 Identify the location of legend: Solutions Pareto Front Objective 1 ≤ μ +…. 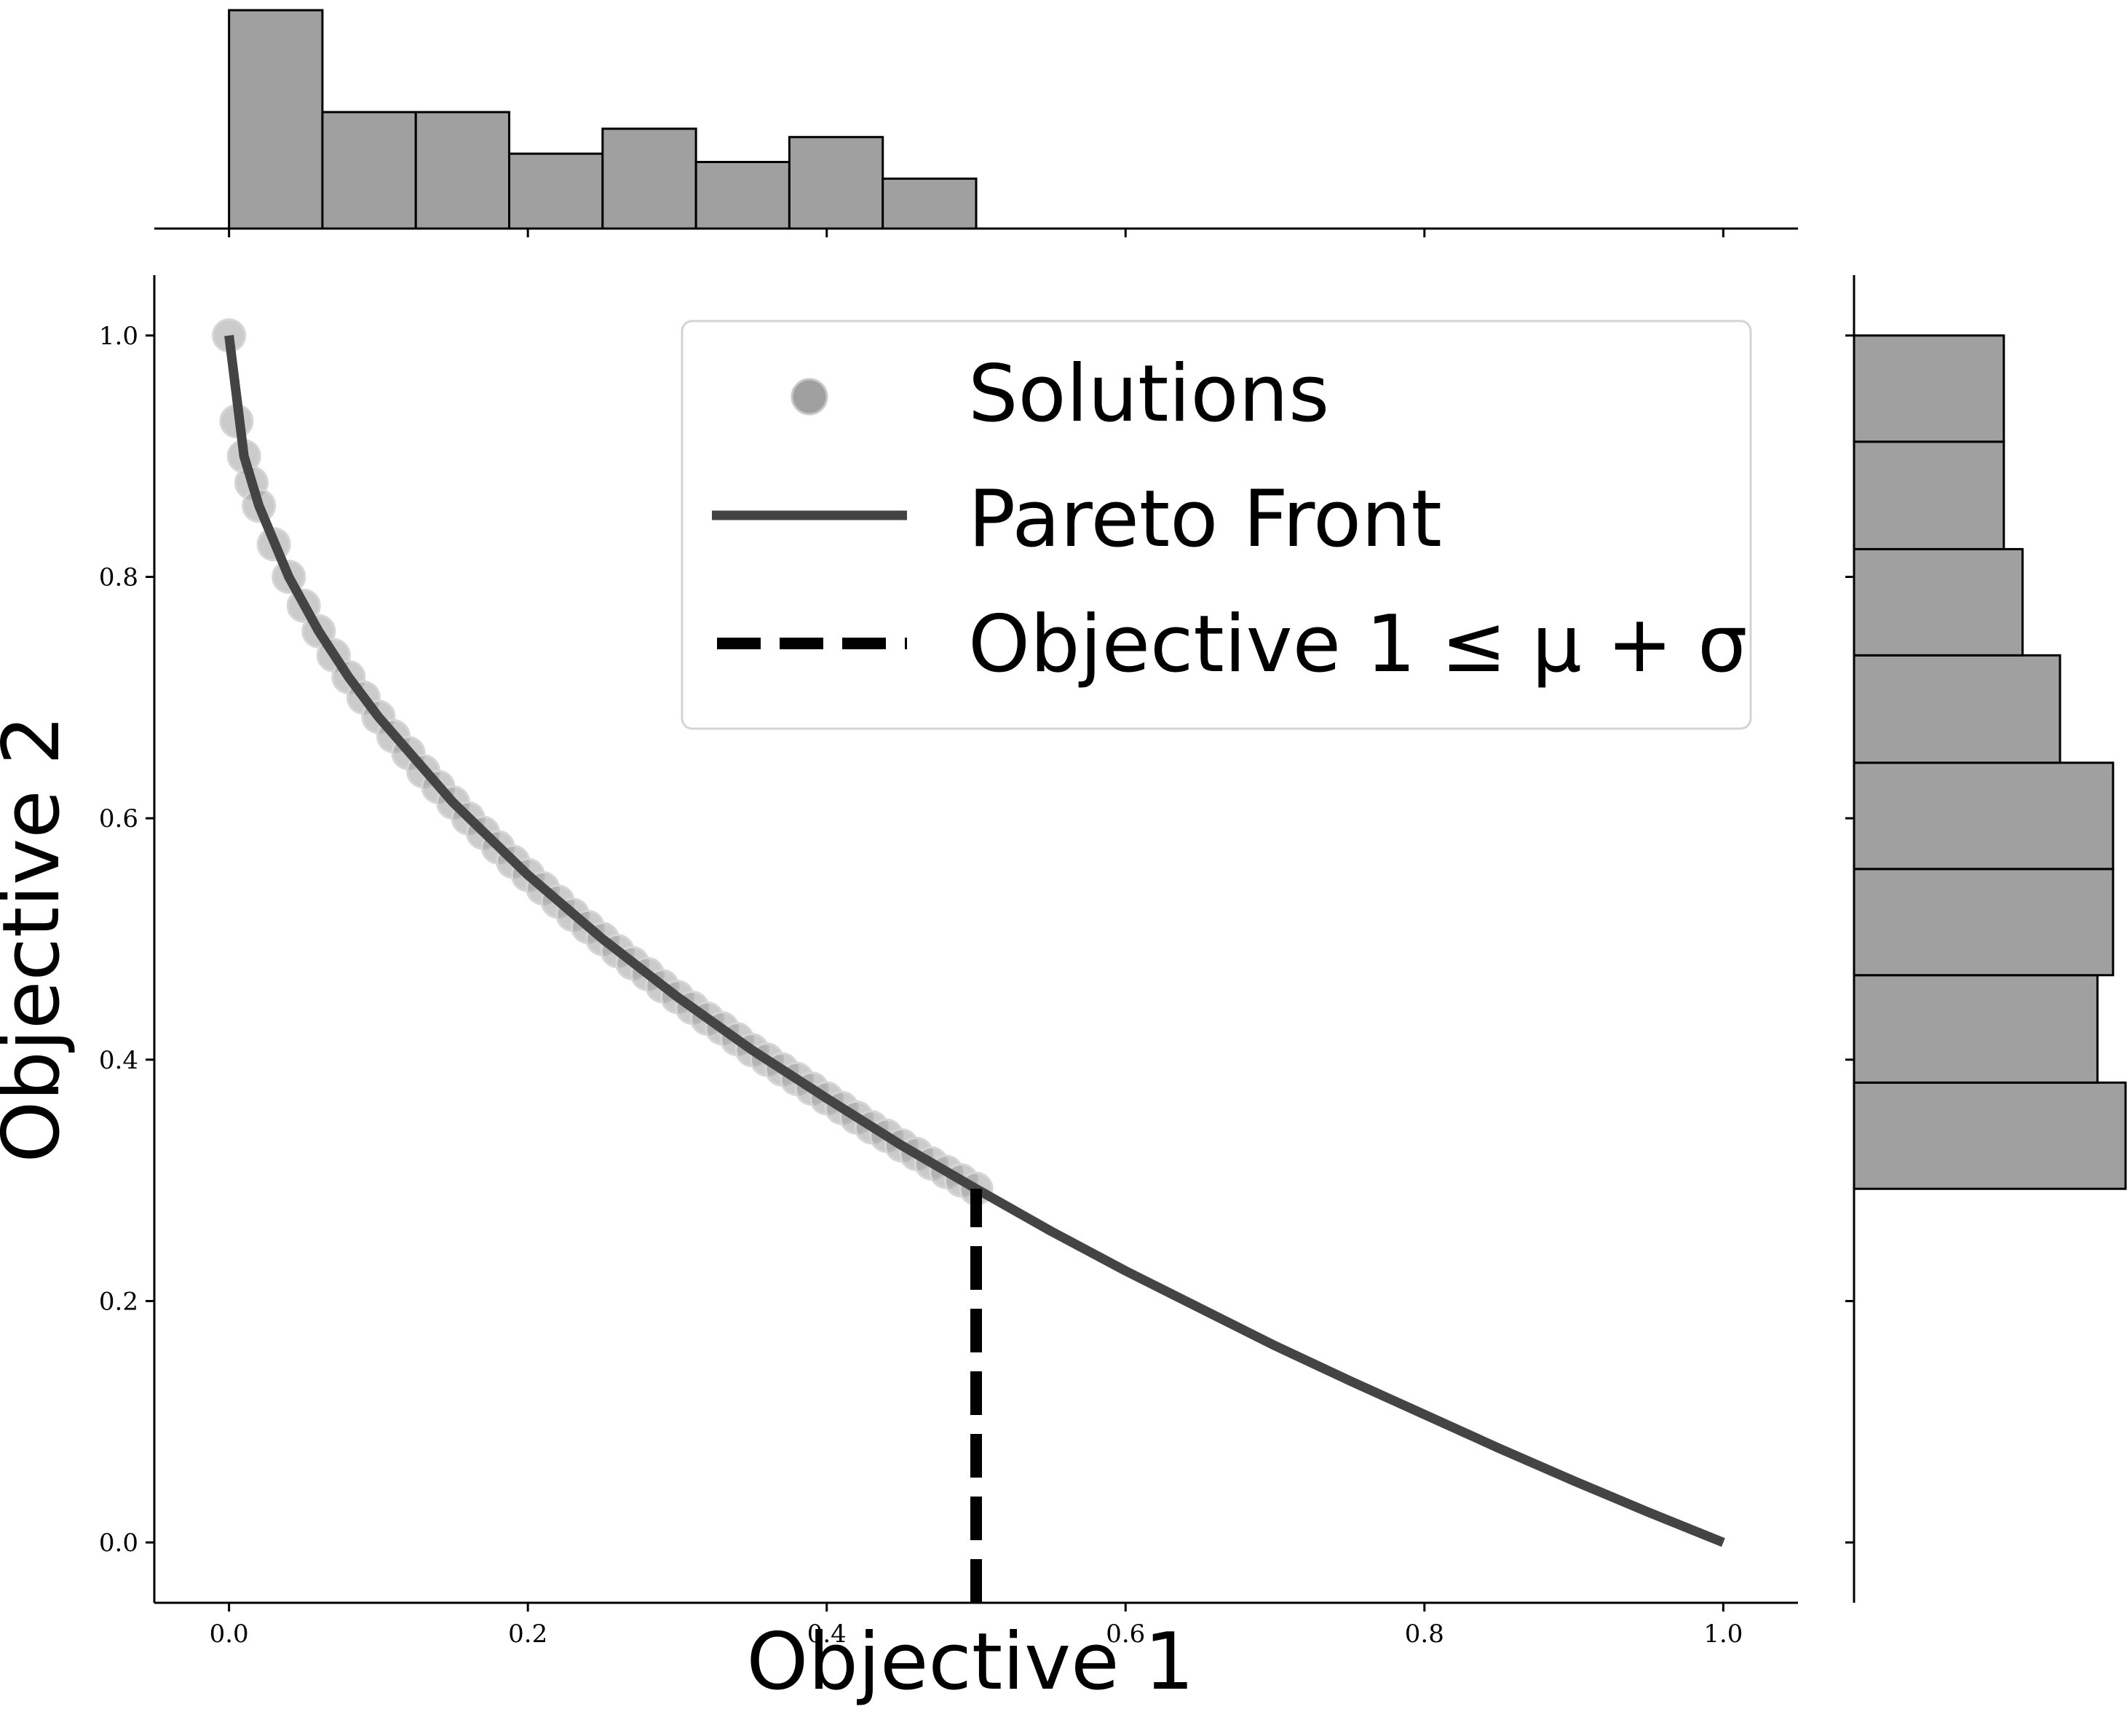
(1216, 525).